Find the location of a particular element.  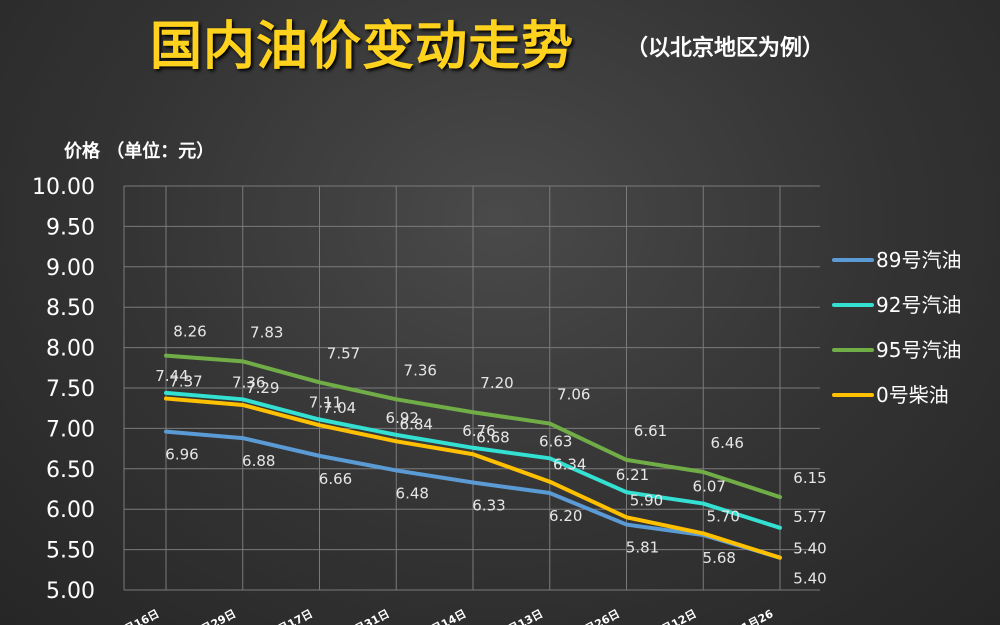

data-label: 6.68 is located at coordinates (492, 437).